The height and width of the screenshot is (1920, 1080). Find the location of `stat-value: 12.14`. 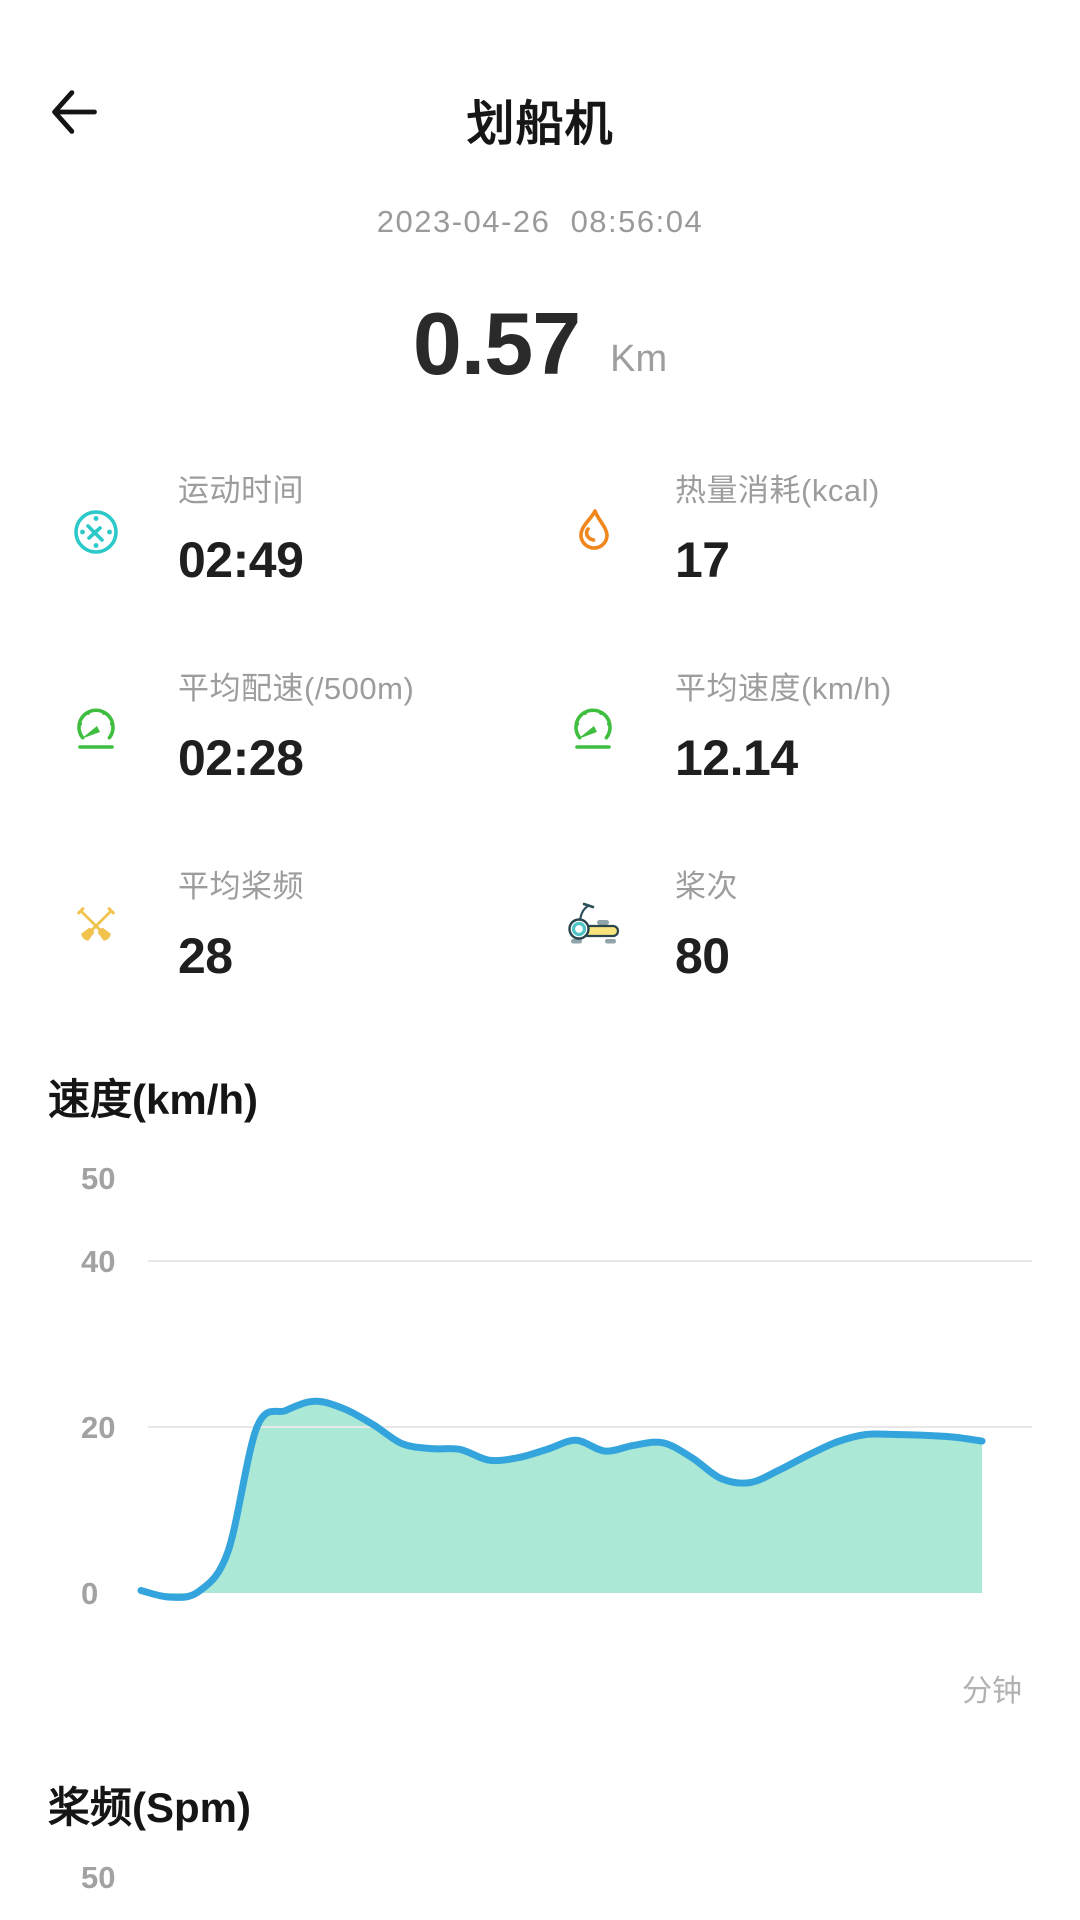

stat-value: 12.14 is located at coordinates (736, 758).